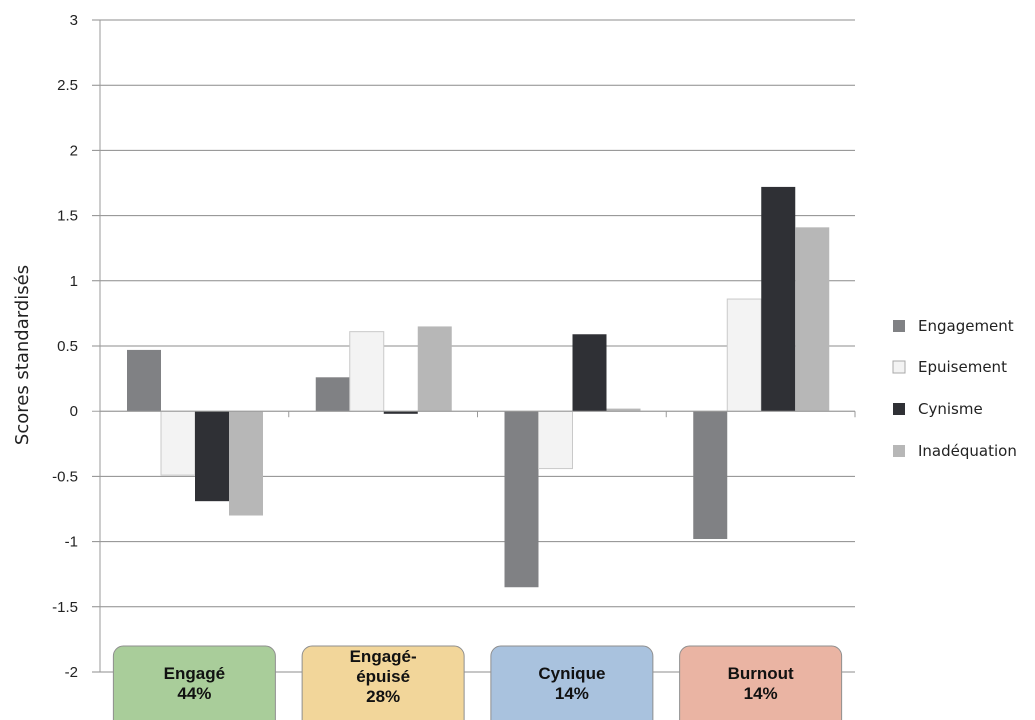 The height and width of the screenshot is (720, 1035). Describe the element at coordinates (22, 355) in the screenshot. I see `y-axis-label: Scores standardisés` at that location.